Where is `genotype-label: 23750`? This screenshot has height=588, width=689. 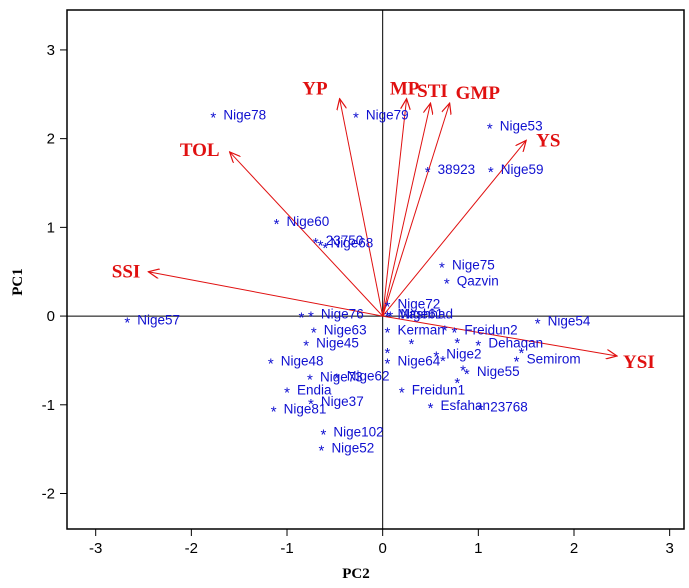 genotype-label: 23750 is located at coordinates (345, 240).